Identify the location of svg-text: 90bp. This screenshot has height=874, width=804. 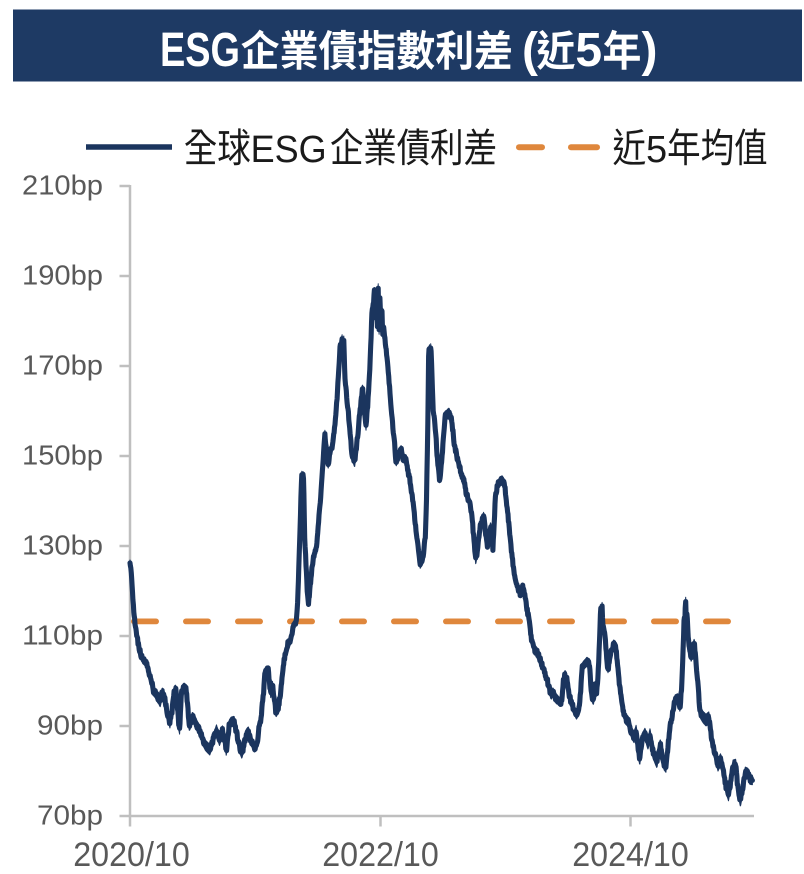
(70, 725).